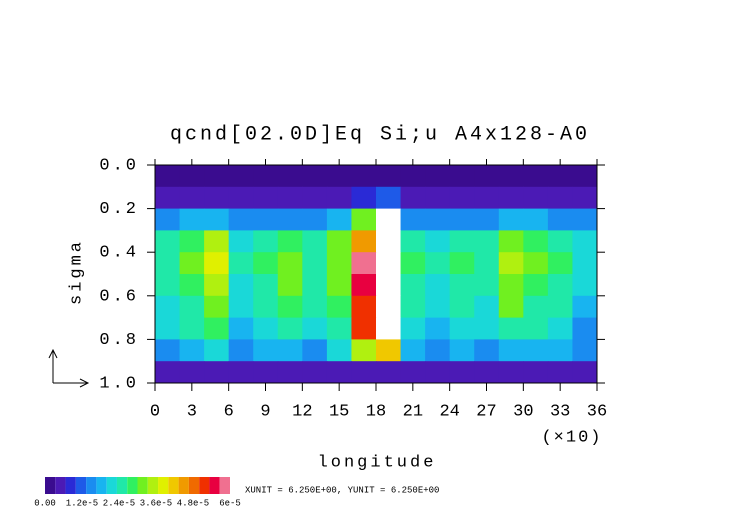 The height and width of the screenshot is (532, 752). I want to click on y-axis-label: sigma, so click(76, 272).